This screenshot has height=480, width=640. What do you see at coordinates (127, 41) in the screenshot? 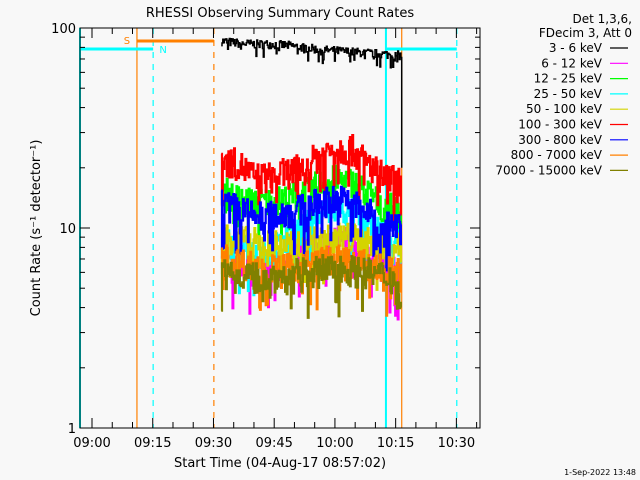
I see `saa-label: S` at bounding box center [127, 41].